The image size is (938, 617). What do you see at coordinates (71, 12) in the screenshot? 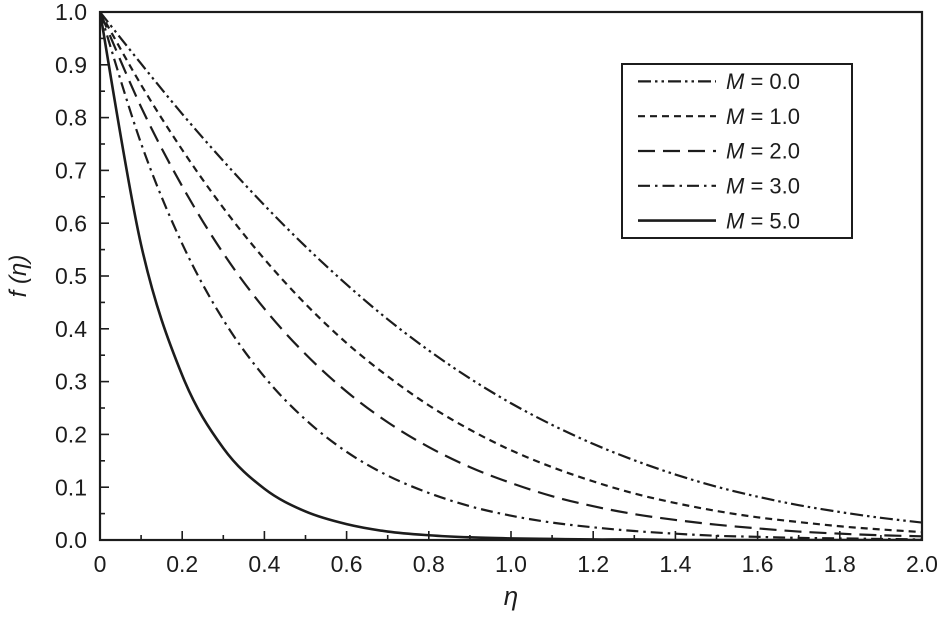
I see `y-tick-label: 1.0` at bounding box center [71, 12].